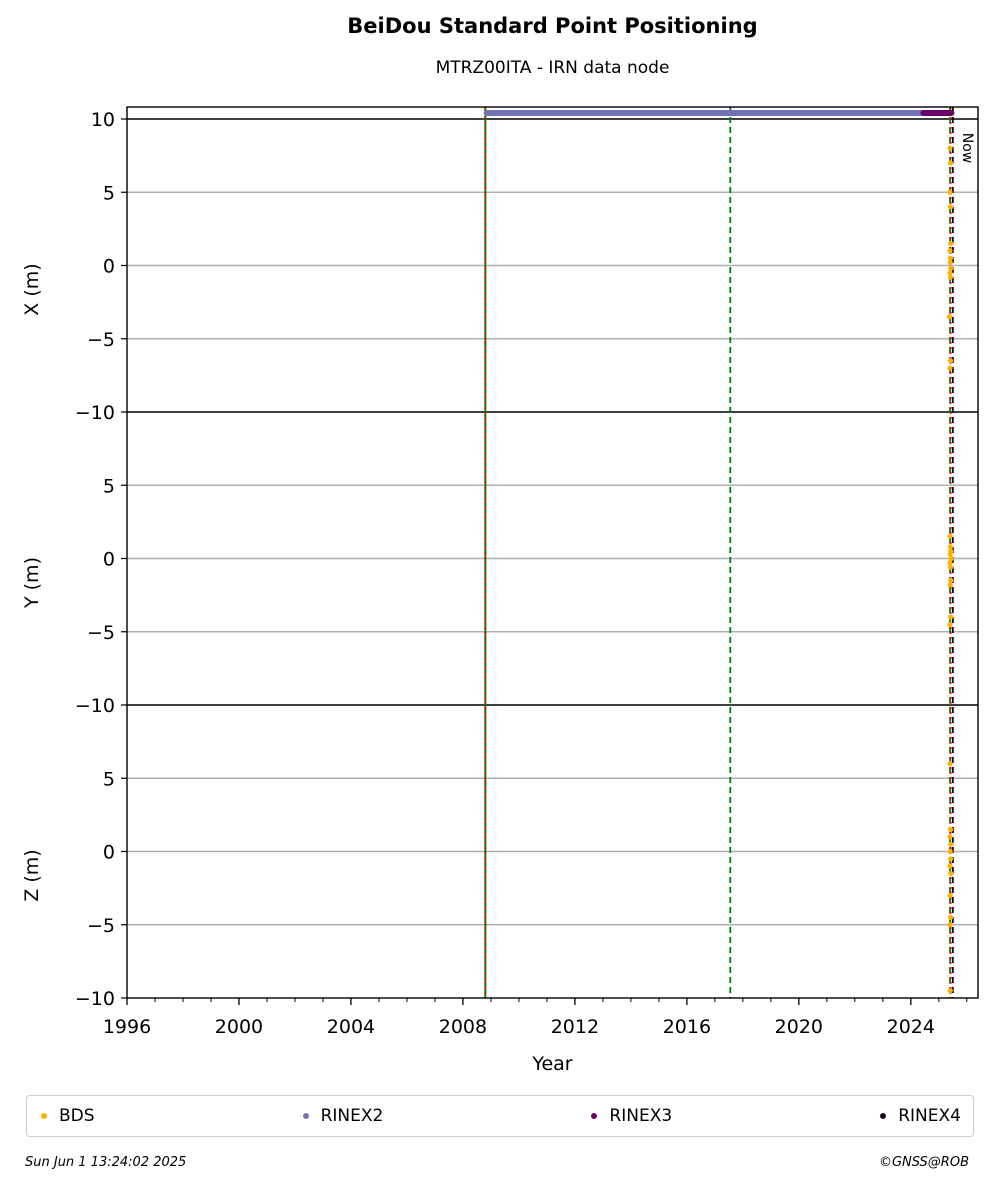  I want to click on legend-item-rinex4: RINEX4, so click(920, 1116).